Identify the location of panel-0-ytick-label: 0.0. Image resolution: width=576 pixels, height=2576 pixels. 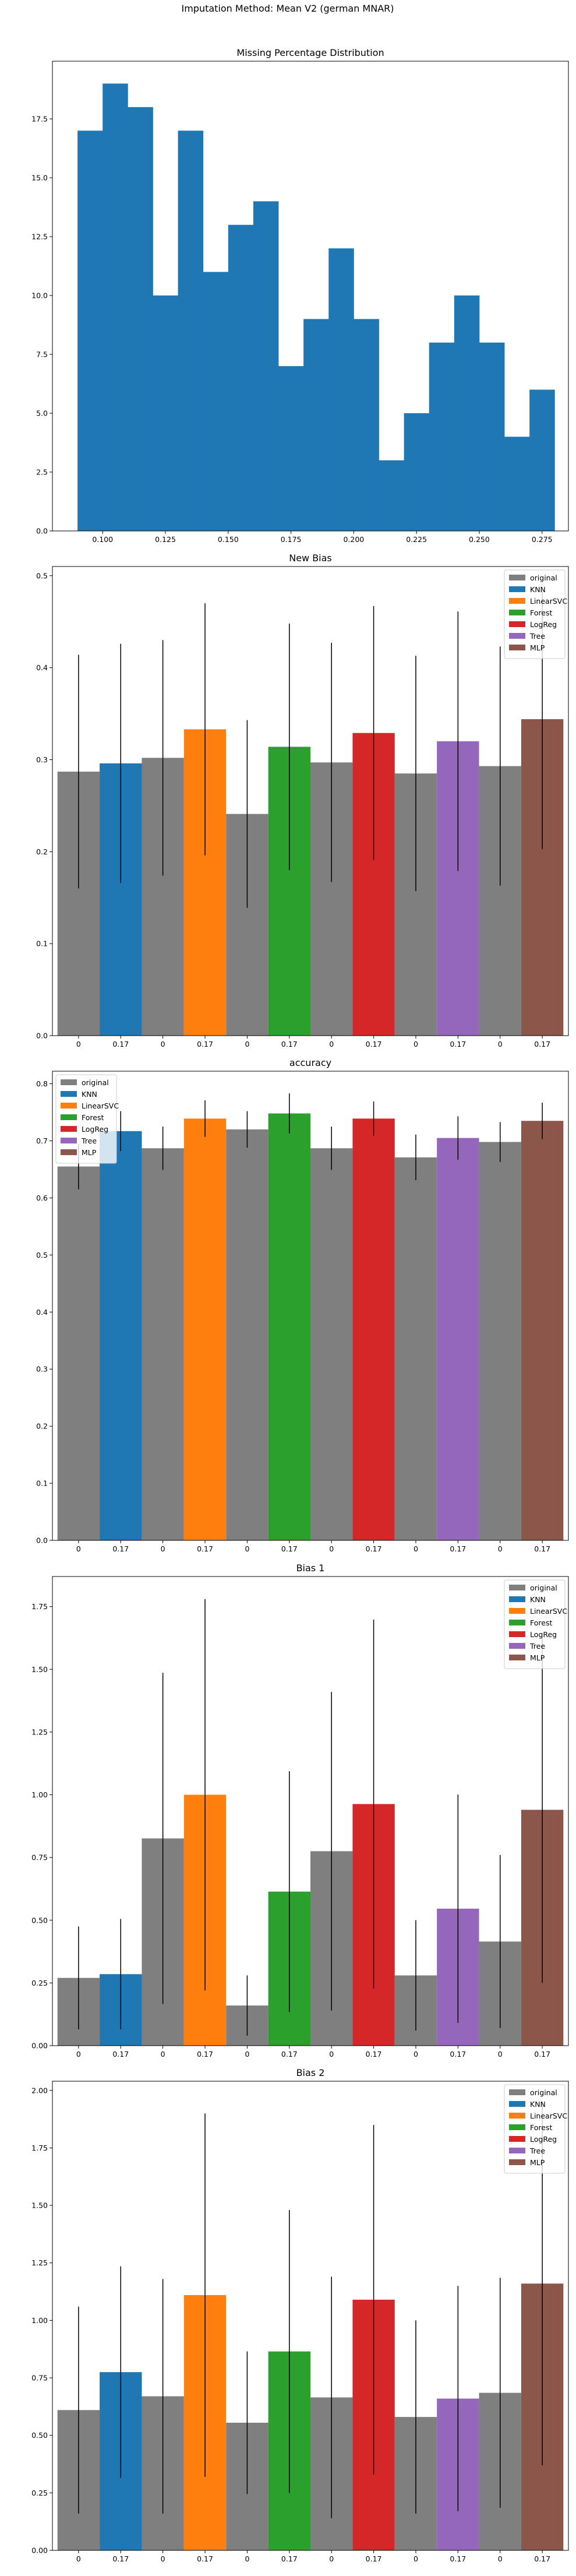
(42, 532).